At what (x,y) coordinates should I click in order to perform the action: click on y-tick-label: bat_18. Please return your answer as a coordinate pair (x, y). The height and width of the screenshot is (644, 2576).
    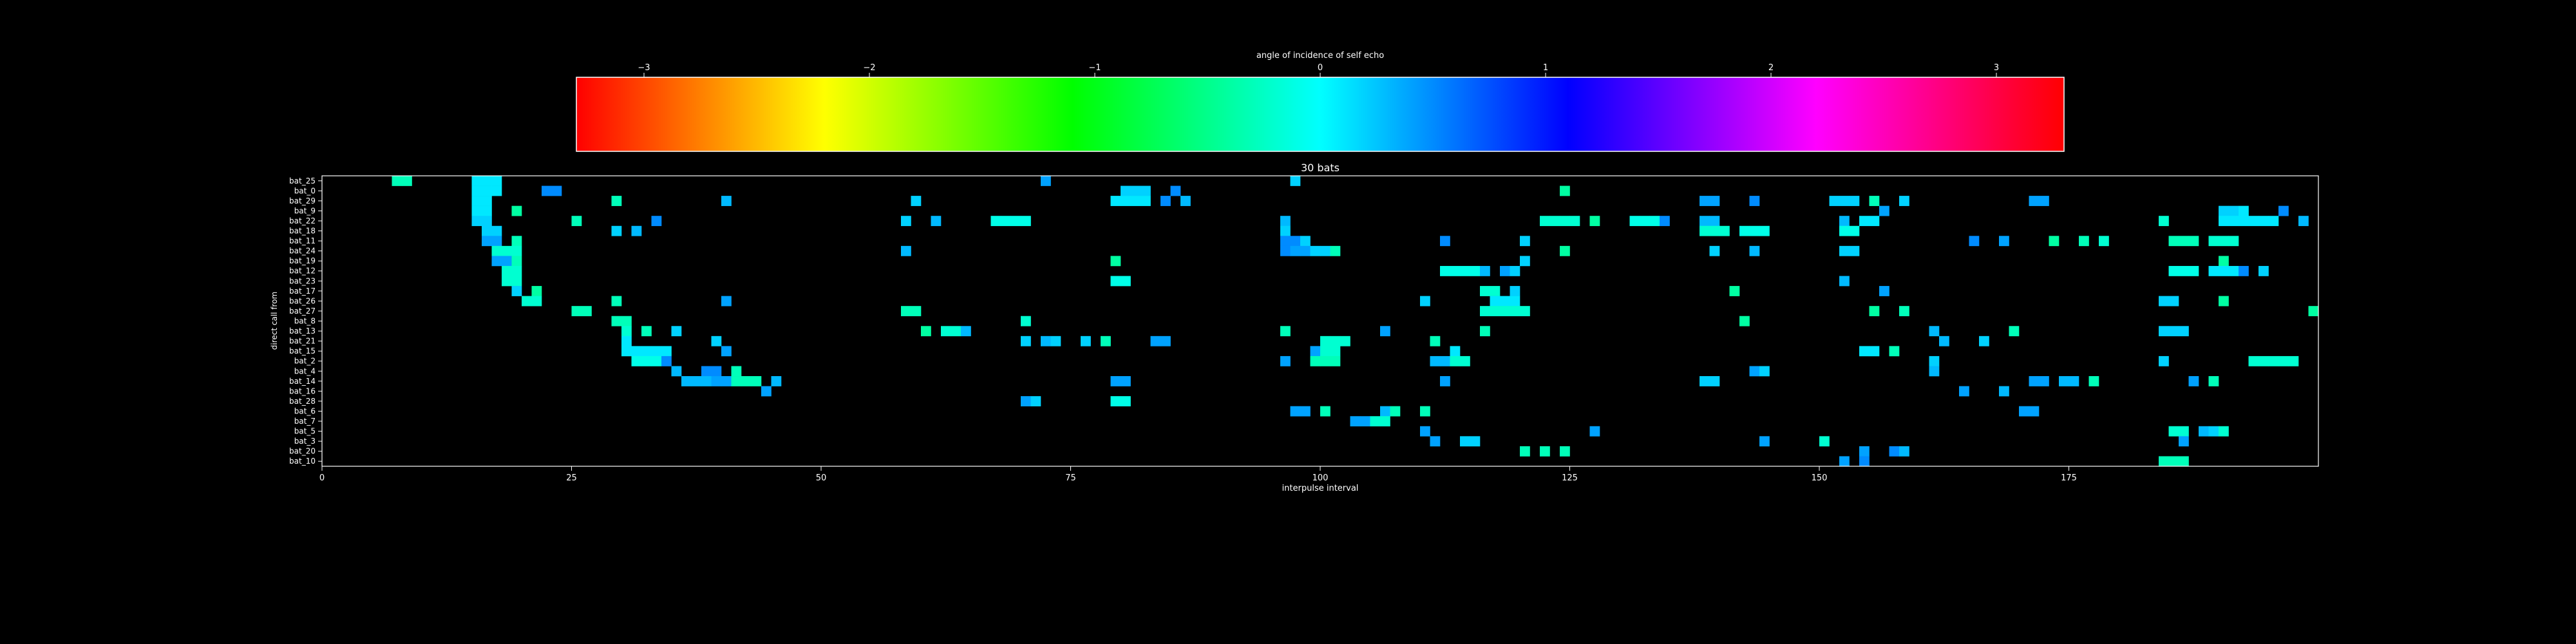
    Looking at the image, I should click on (302, 232).